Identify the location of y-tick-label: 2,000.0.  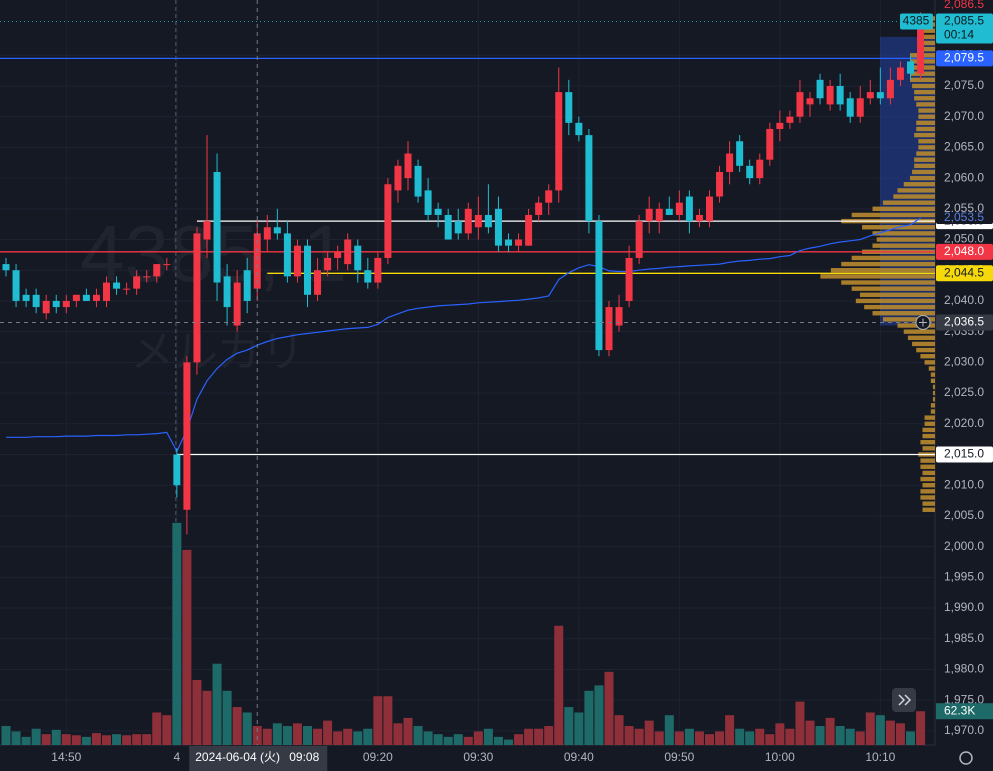
(964, 546).